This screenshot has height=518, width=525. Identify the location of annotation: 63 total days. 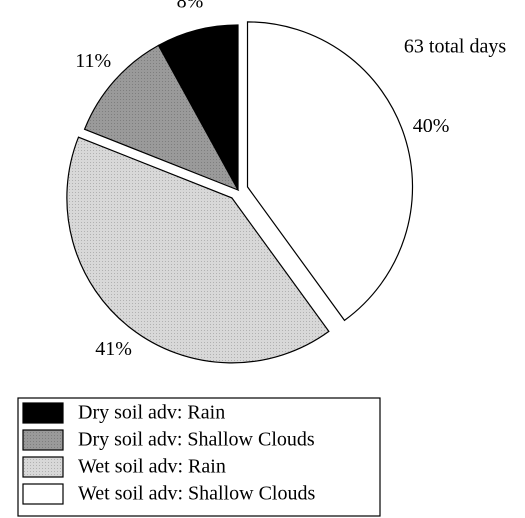
(455, 47).